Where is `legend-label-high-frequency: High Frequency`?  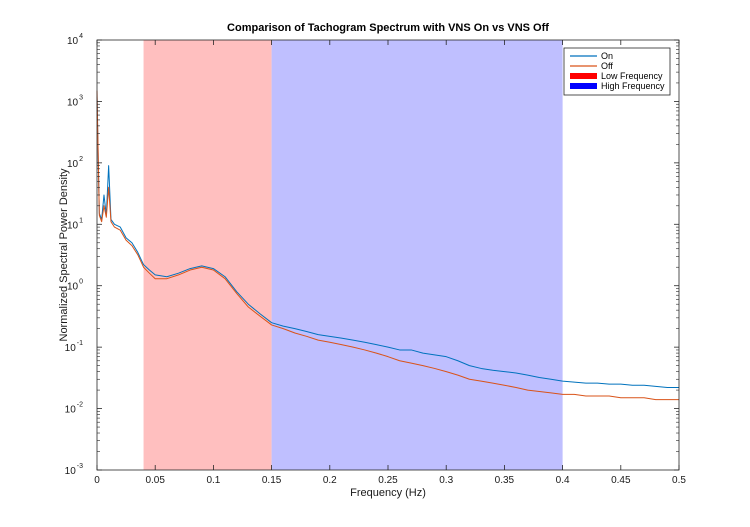
legend-label-high-frequency: High Frequency is located at coordinates (633, 86).